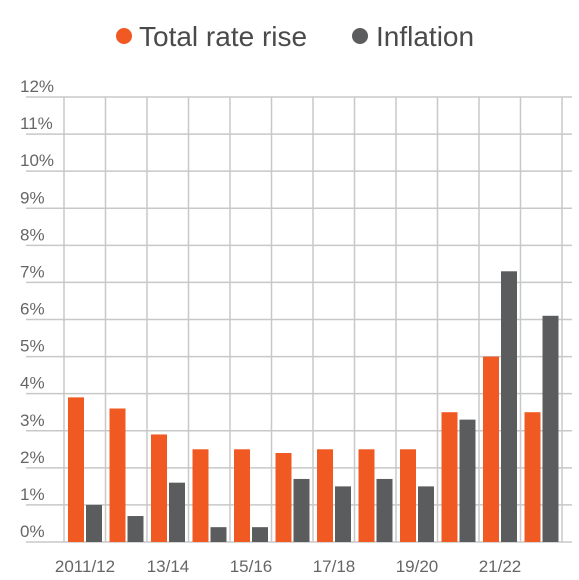  Describe the element at coordinates (37, 160) in the screenshot. I see `y-tick-label: 10%` at that location.